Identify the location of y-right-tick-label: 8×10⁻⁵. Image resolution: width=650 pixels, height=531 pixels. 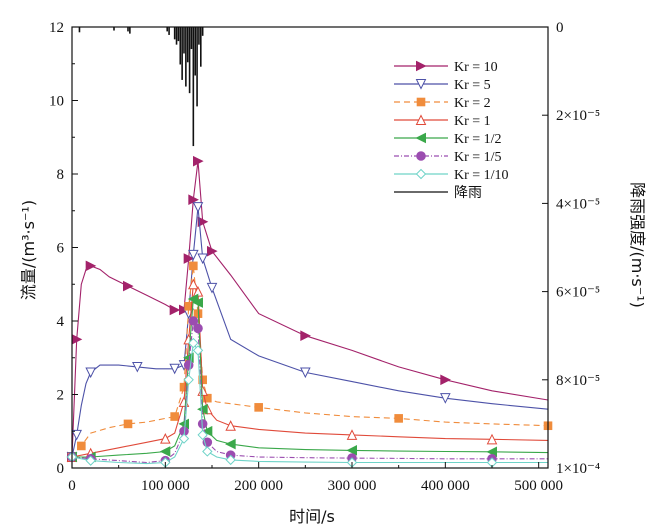
(578, 381).